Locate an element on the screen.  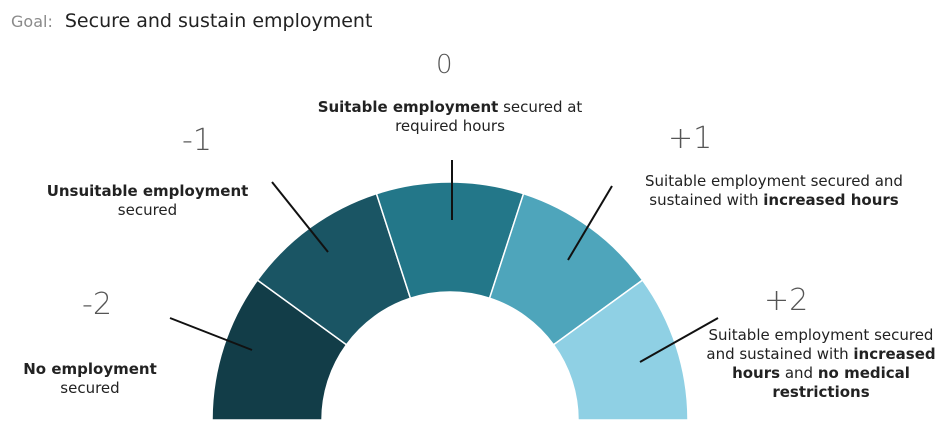
score-label-plus-2: +2 is located at coordinates (786, 301).